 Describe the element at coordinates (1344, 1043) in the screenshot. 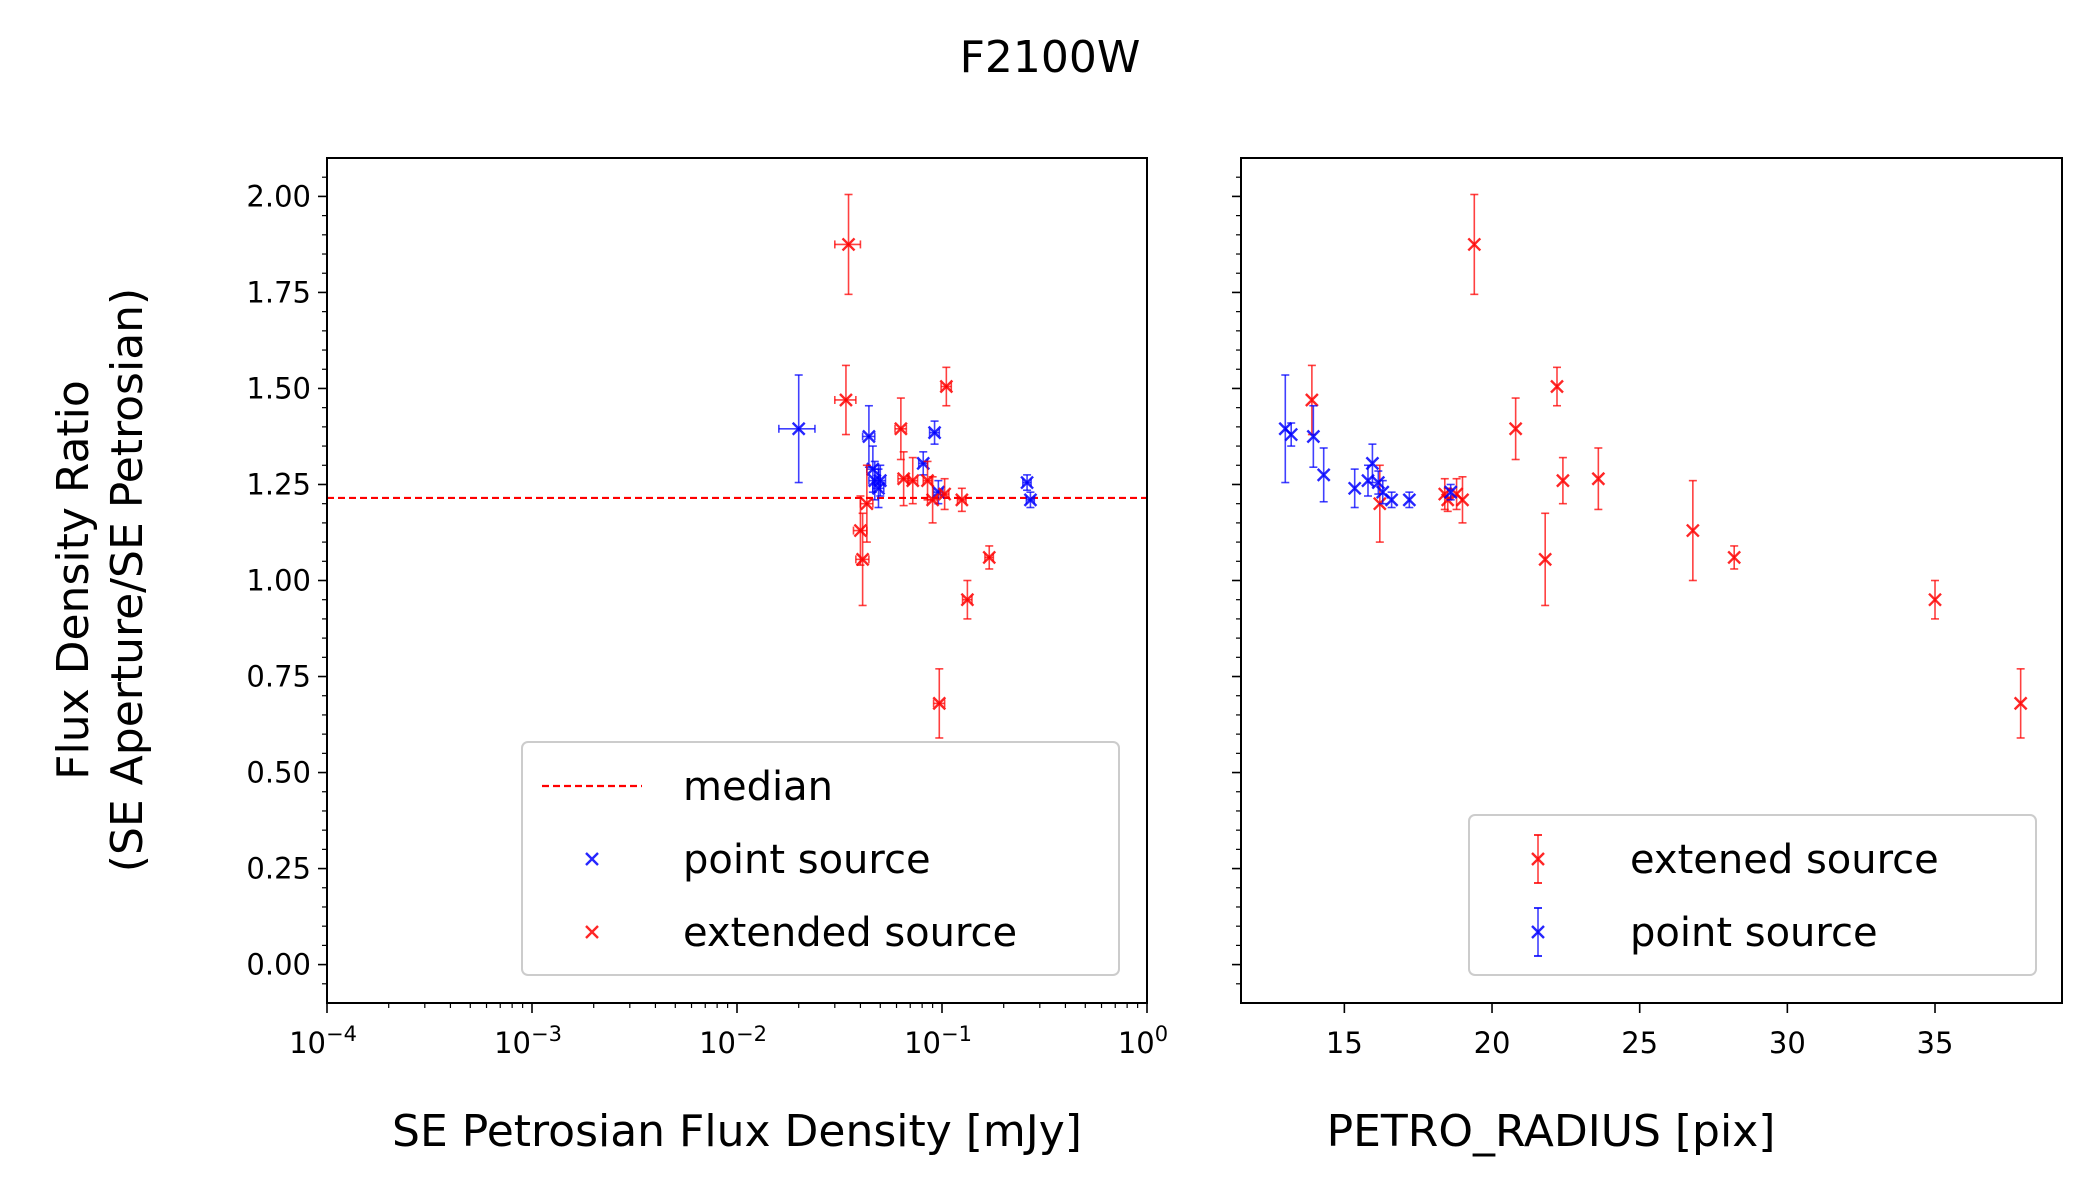

I see `right-x-tick-label: 15` at that location.